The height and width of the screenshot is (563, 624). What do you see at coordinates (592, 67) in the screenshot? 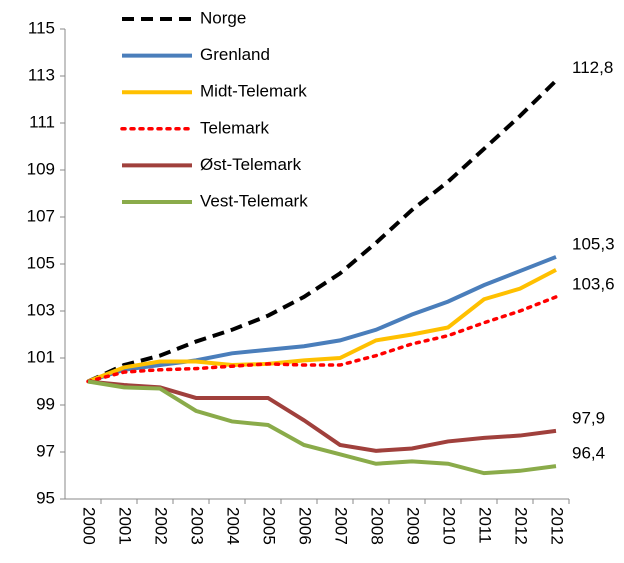
I see `data-label: 112,8` at bounding box center [592, 67].